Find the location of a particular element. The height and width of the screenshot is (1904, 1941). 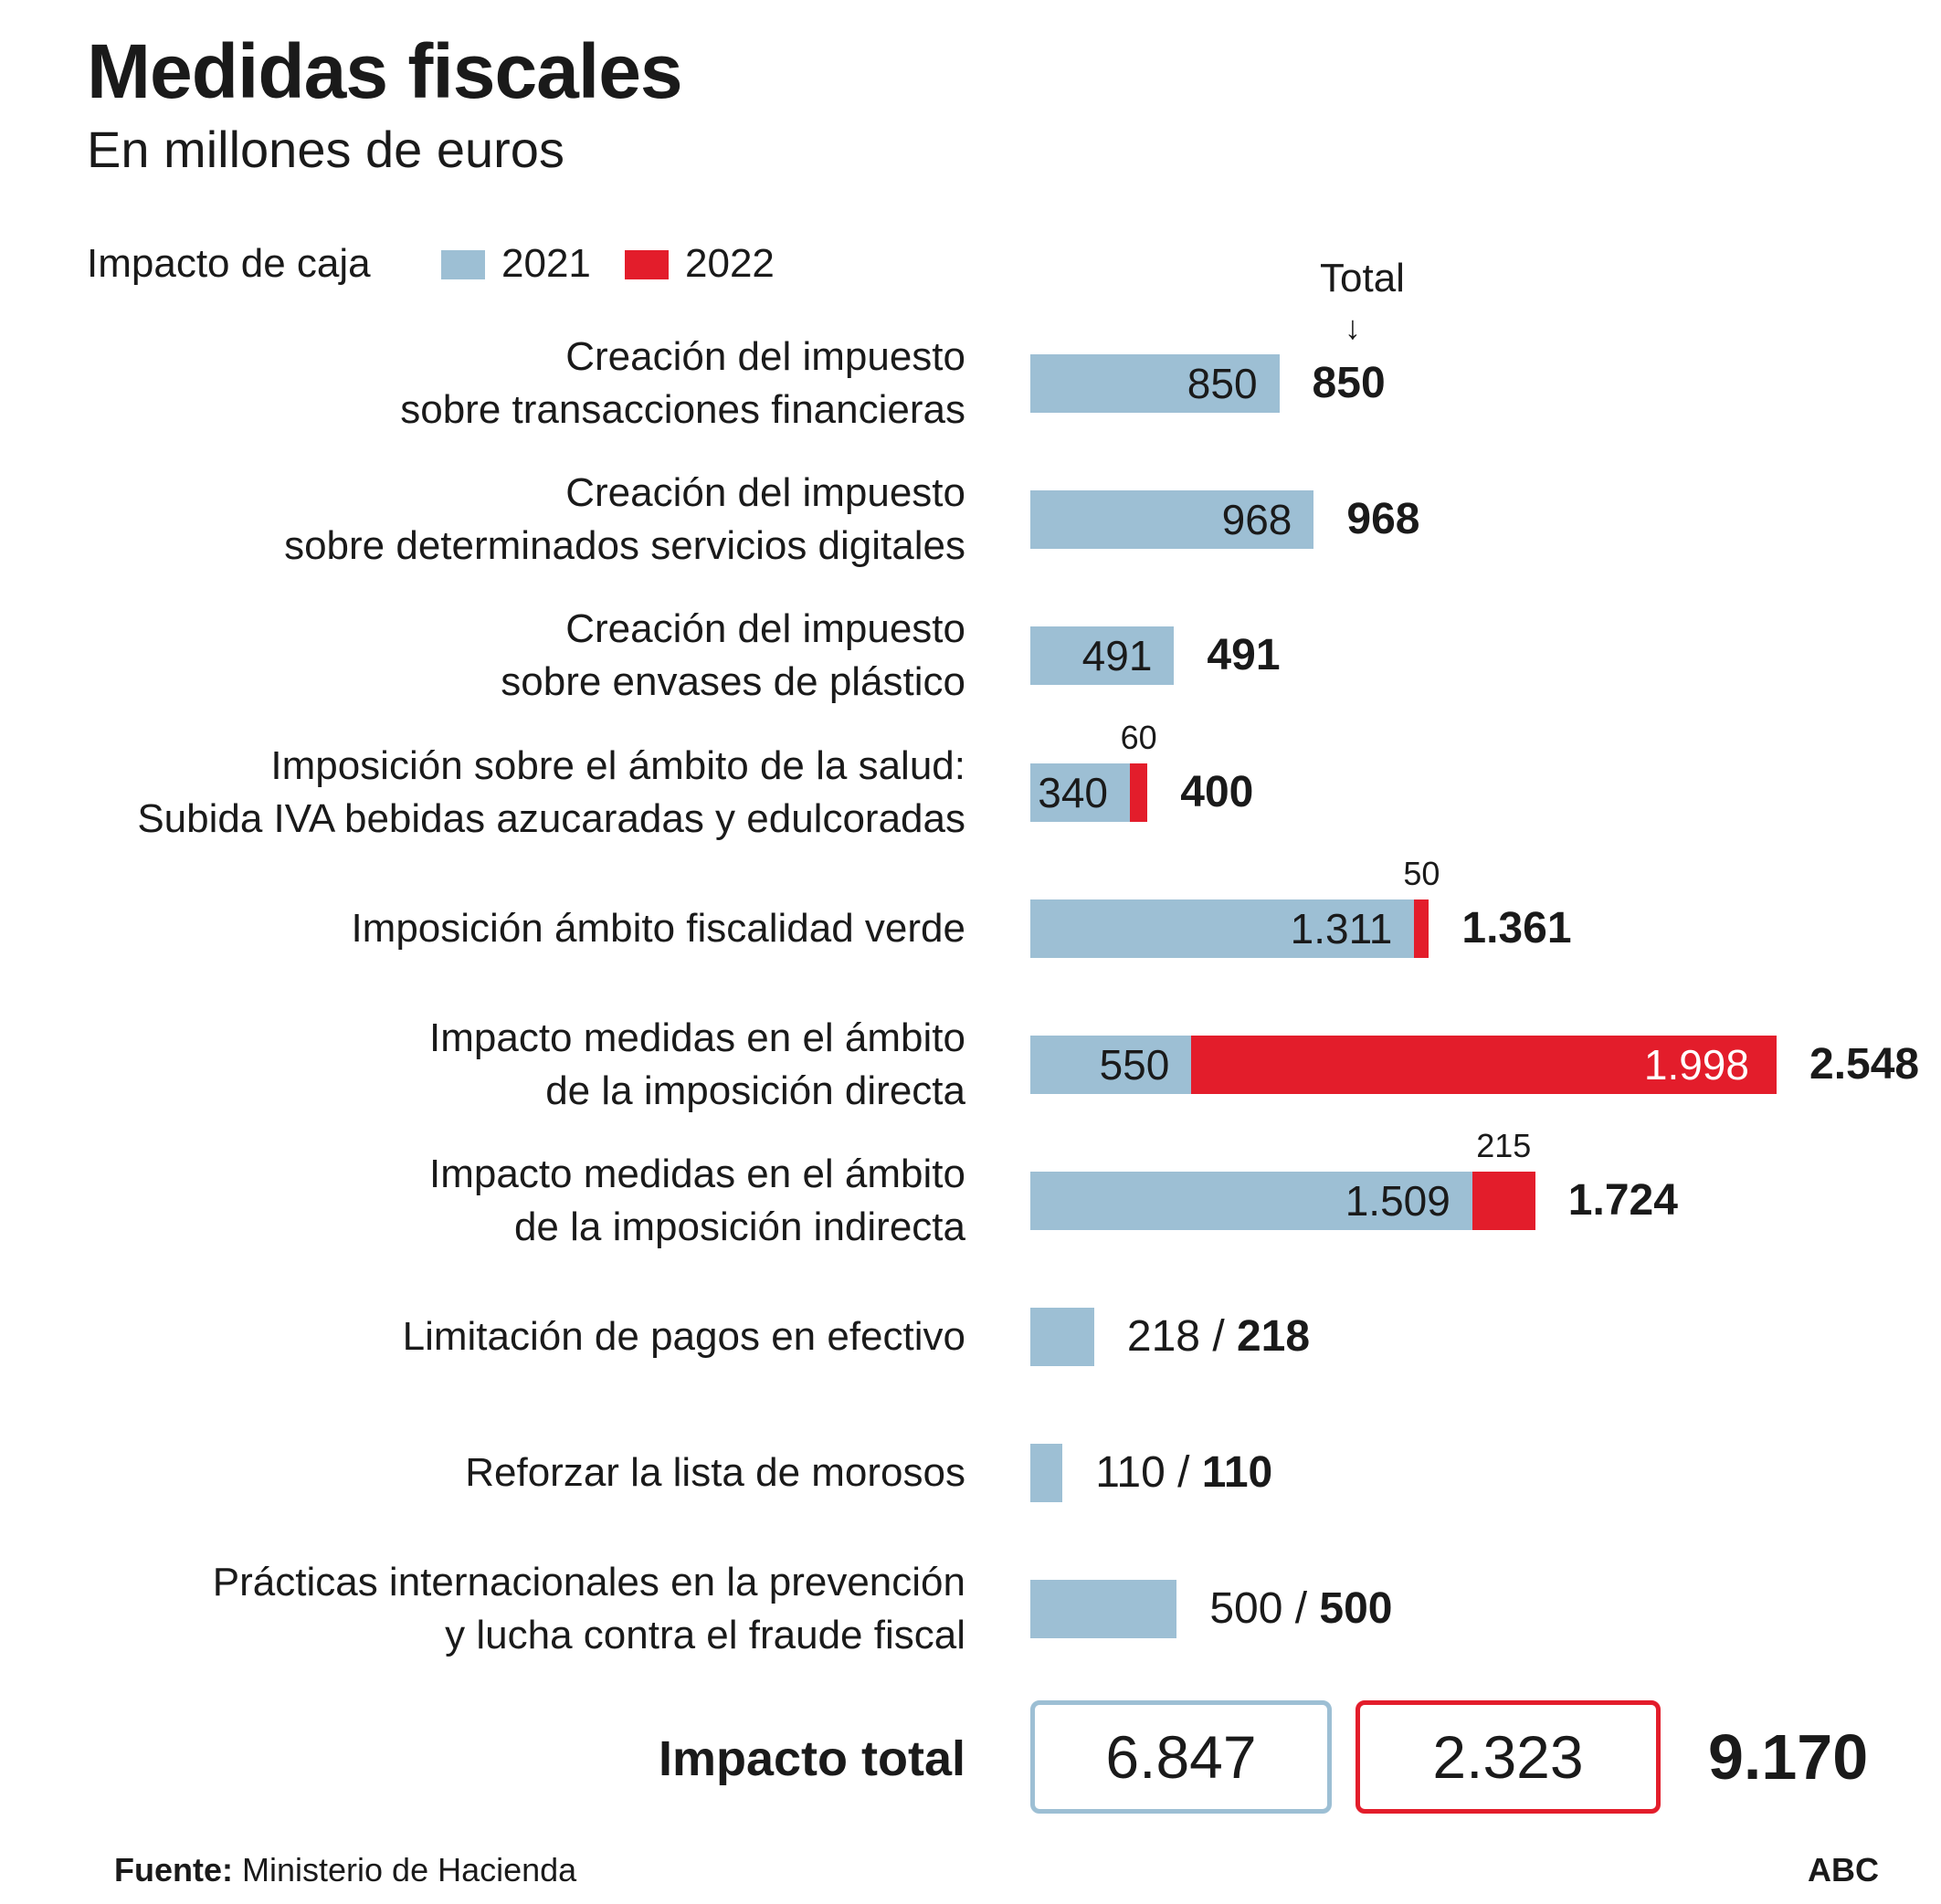

row-label-line-2: sobre envases de plástico is located at coordinates (733, 682).